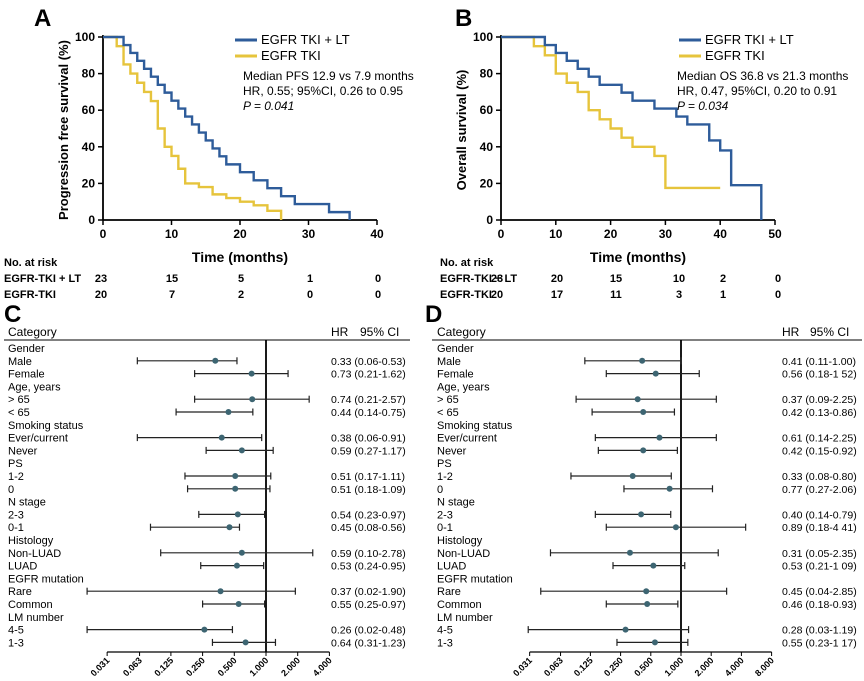 The height and width of the screenshot is (681, 864). Describe the element at coordinates (85, 37) in the screenshot. I see `panel-a-y-tick-label: 100` at that location.